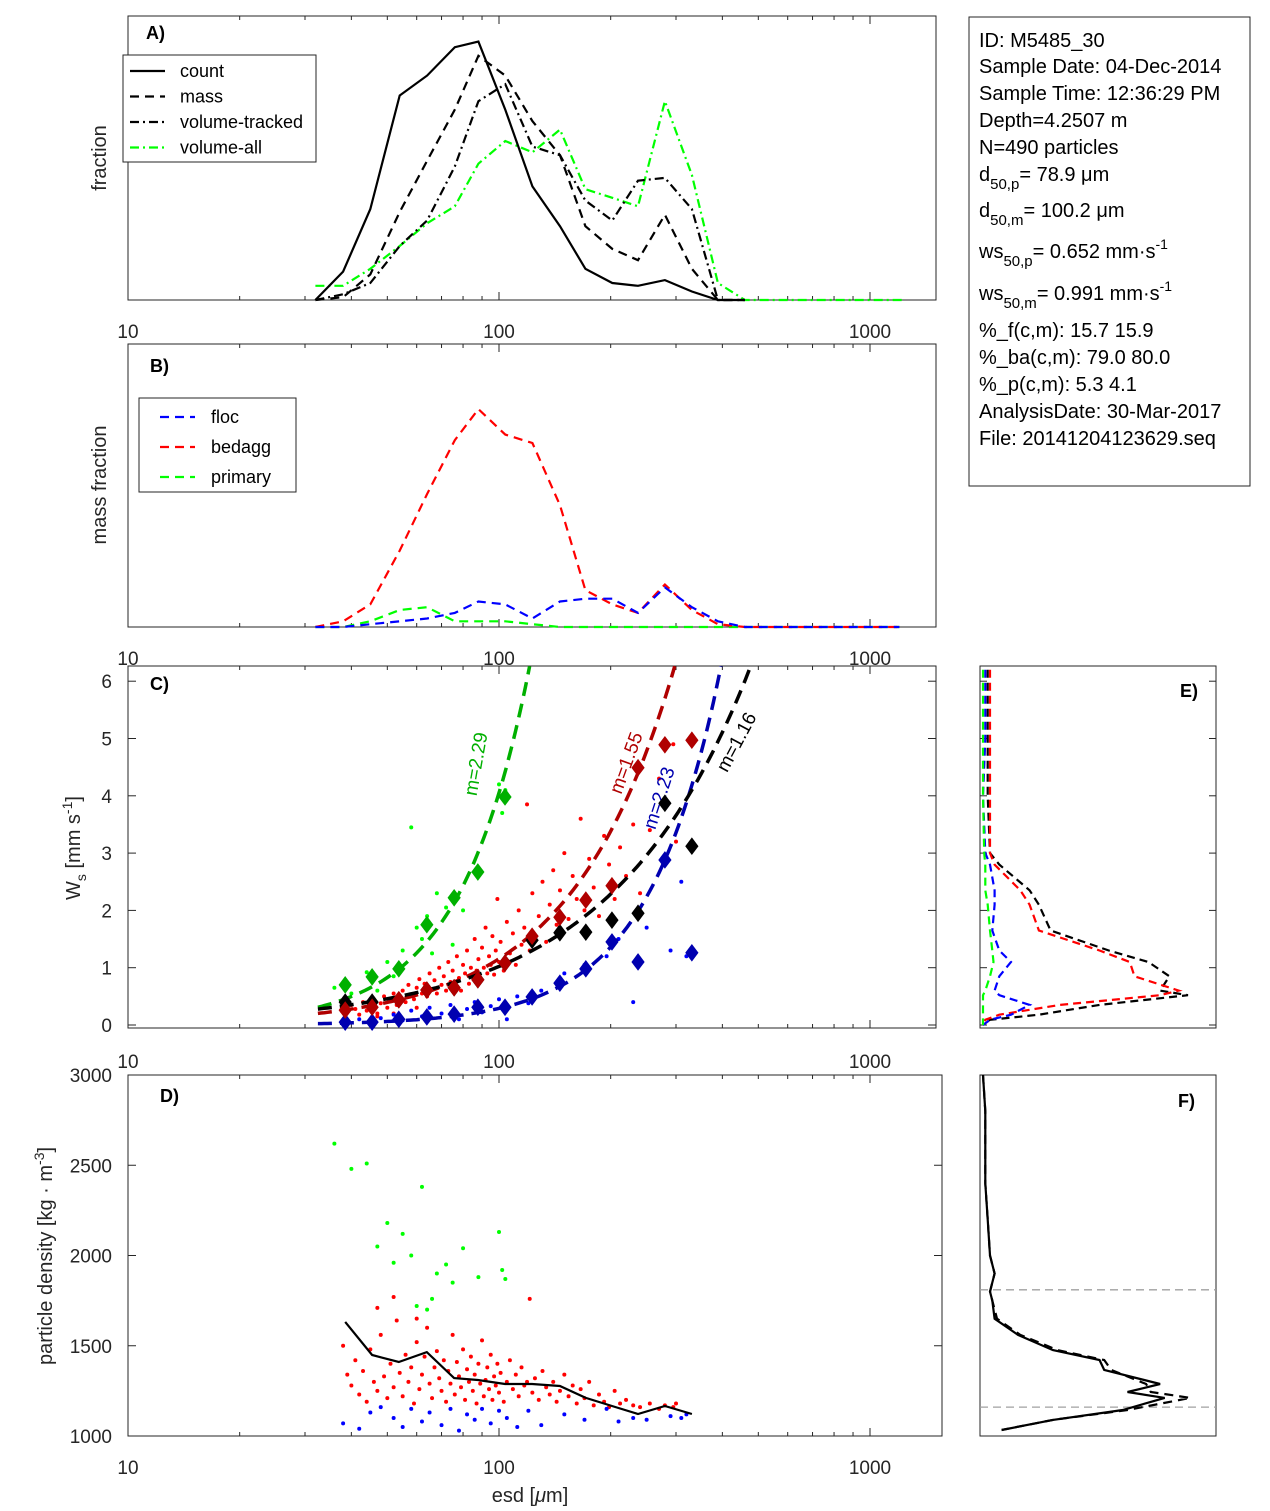 The width and height of the screenshot is (1270, 1511). What do you see at coordinates (870, 1468) in the screenshot?
I see `x-tick-label: 1000` at bounding box center [870, 1468].